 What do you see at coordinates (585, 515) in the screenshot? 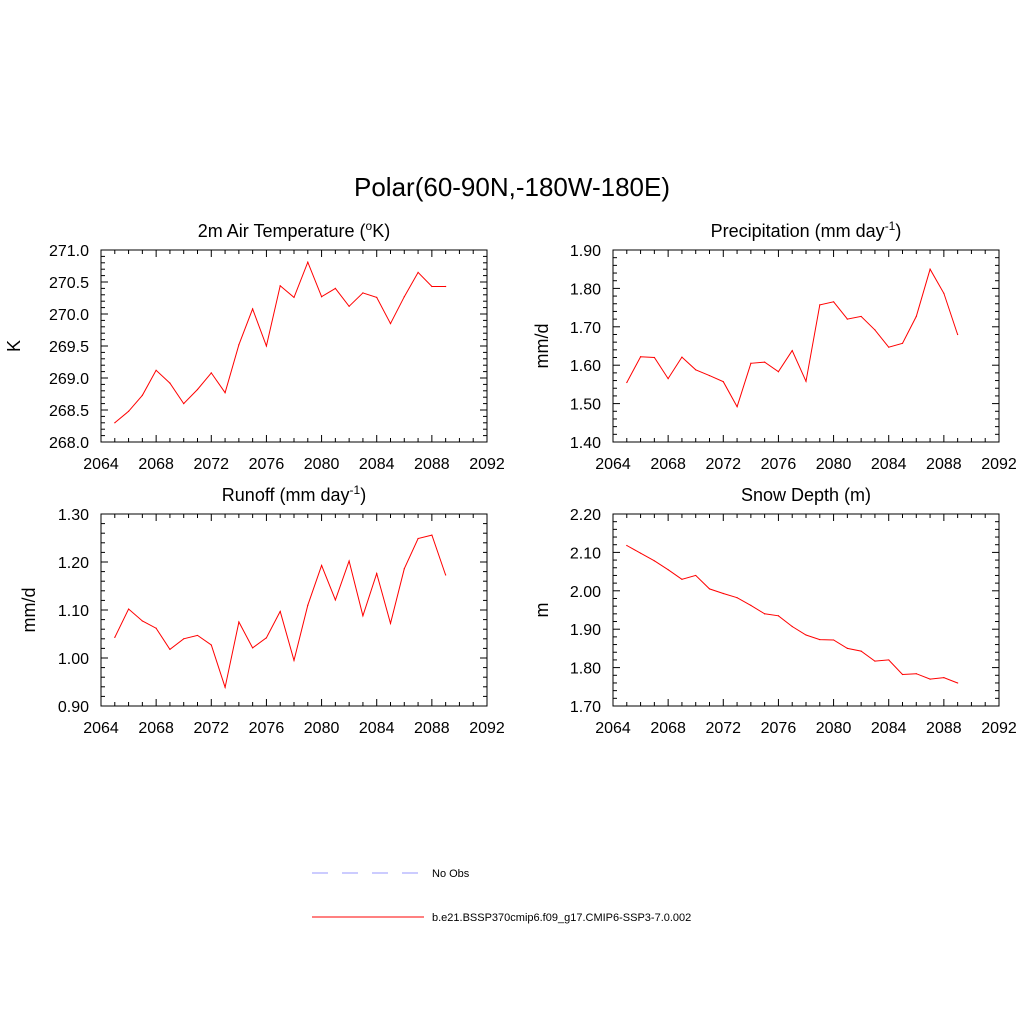
I see `snow-depth-y-tick-label: 2.20` at bounding box center [585, 515].